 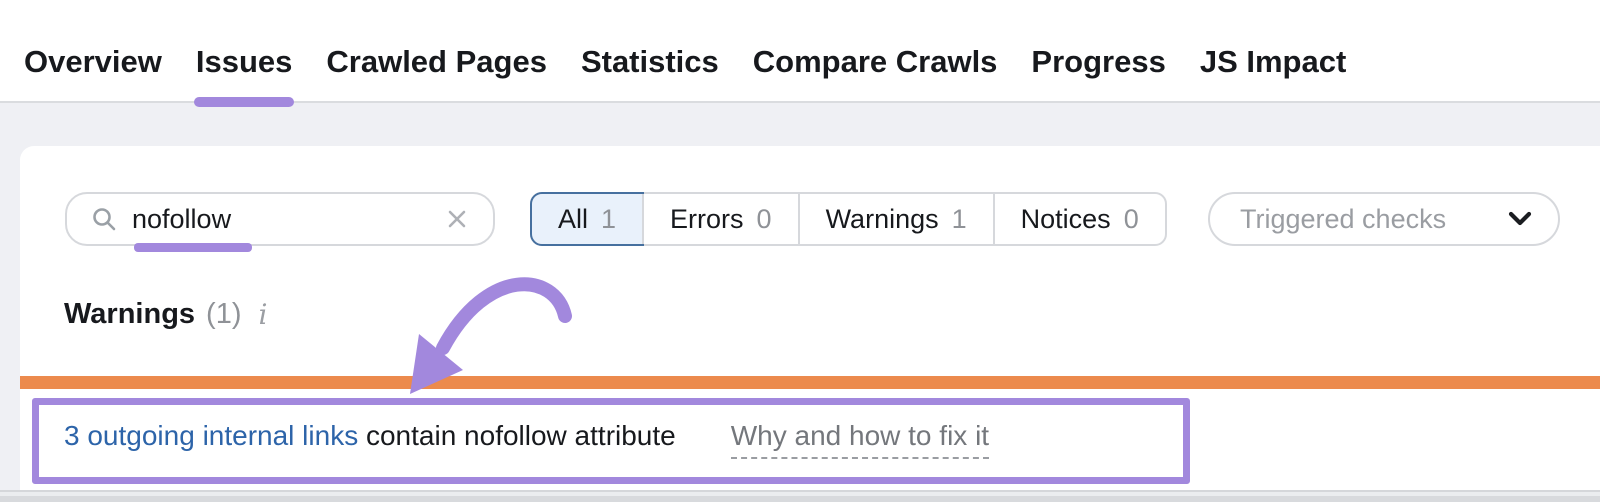 I want to click on warnings-section-header: Warnings (1) i, so click(x=165, y=314).